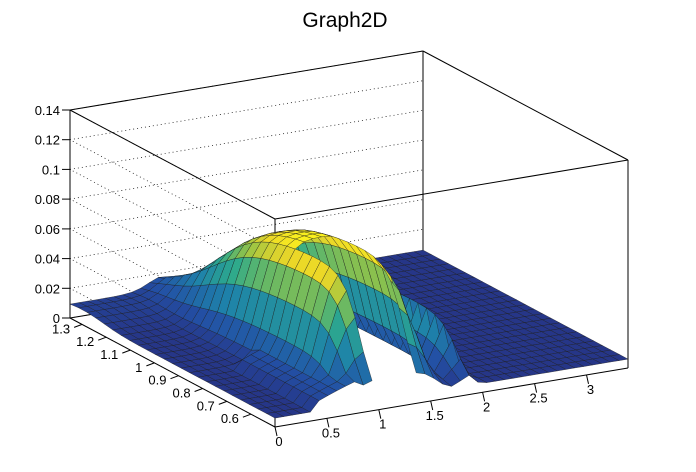 This screenshot has height=472, width=696. Describe the element at coordinates (47, 110) in the screenshot. I see `z-tick-label: 0.14` at that location.